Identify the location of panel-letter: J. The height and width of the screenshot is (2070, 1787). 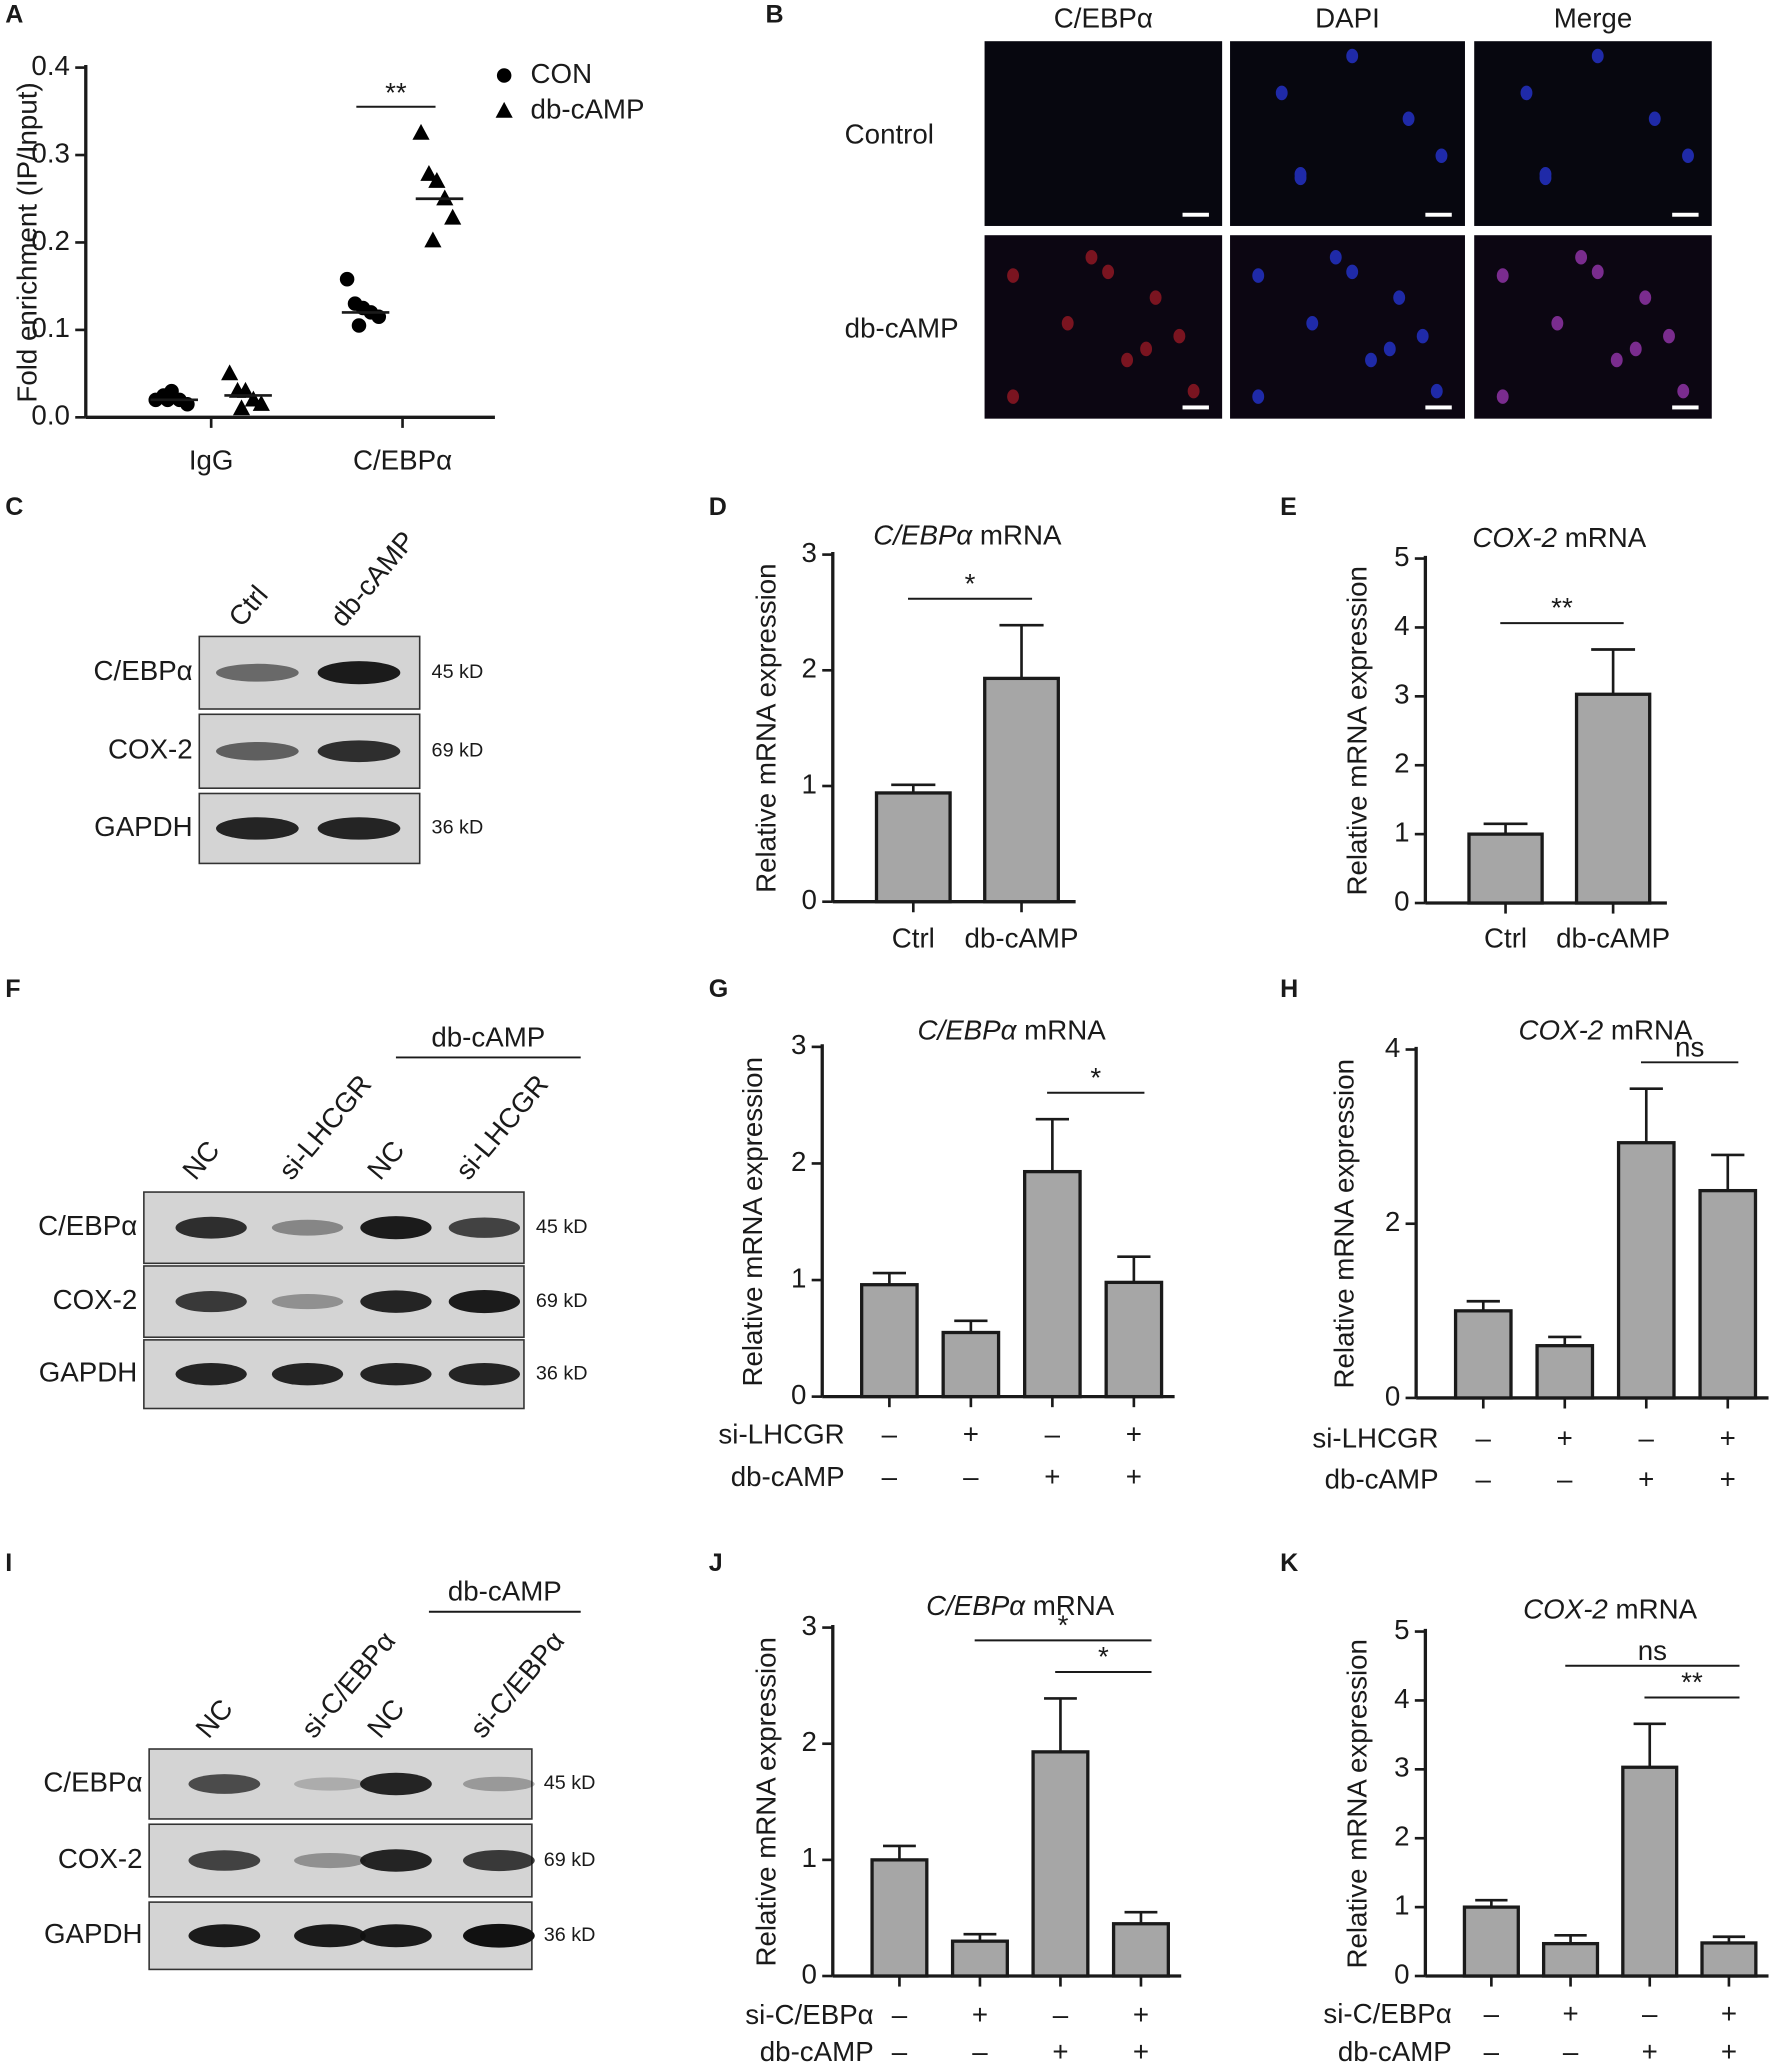
(716, 1563).